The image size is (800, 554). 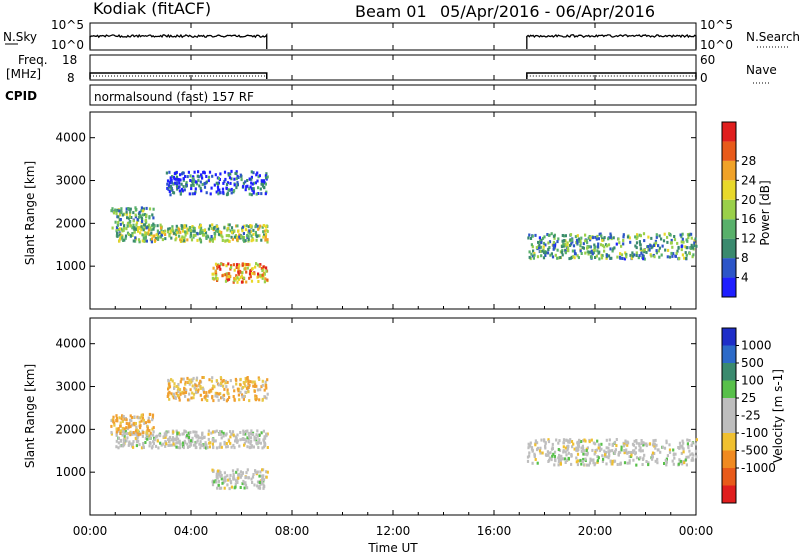 What do you see at coordinates (70, 472) in the screenshot?
I see `ytick-label-1000: 1000` at bounding box center [70, 472].